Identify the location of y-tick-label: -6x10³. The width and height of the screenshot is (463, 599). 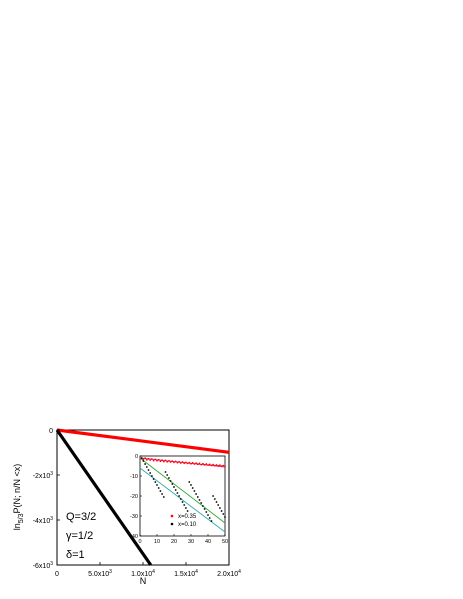
(43, 565).